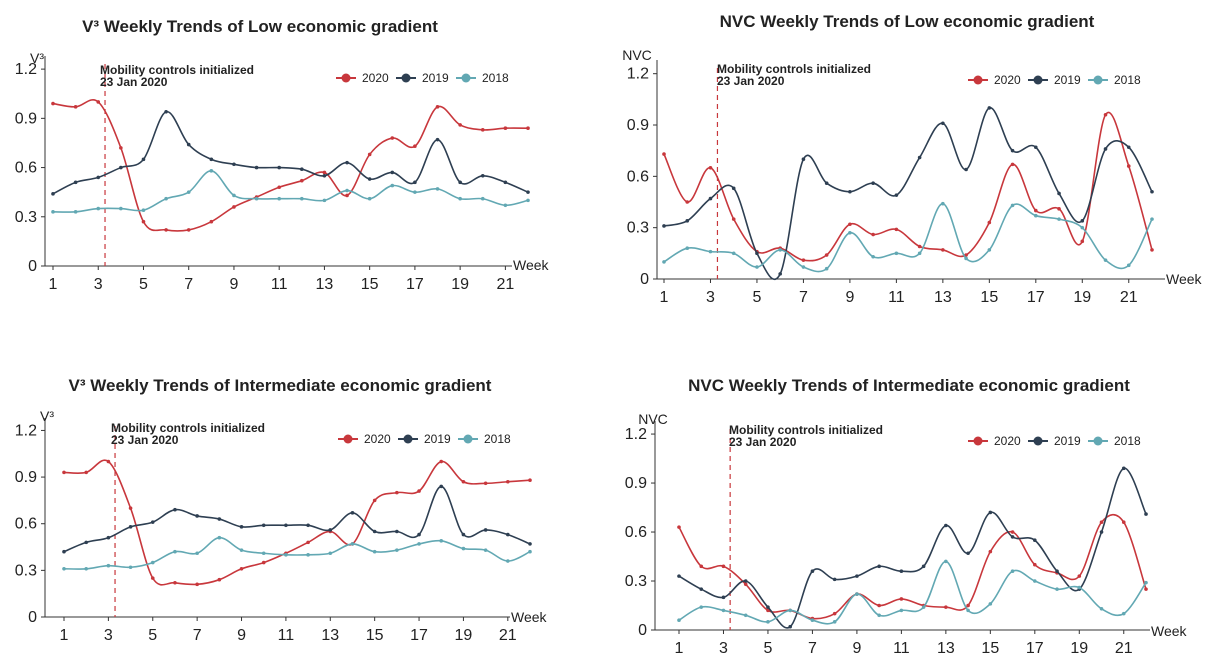 This screenshot has width=1219, height=670. What do you see at coordinates (529, 617) in the screenshot?
I see `x-axis-label: Week` at bounding box center [529, 617].